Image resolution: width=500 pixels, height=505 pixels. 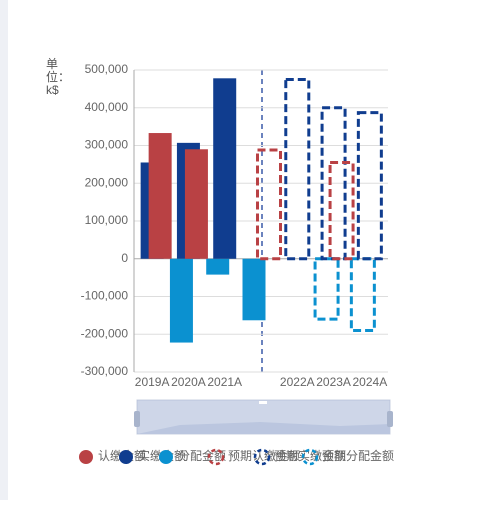 I want to click on legend-label: 预期实缴金额, so click(x=310, y=455).